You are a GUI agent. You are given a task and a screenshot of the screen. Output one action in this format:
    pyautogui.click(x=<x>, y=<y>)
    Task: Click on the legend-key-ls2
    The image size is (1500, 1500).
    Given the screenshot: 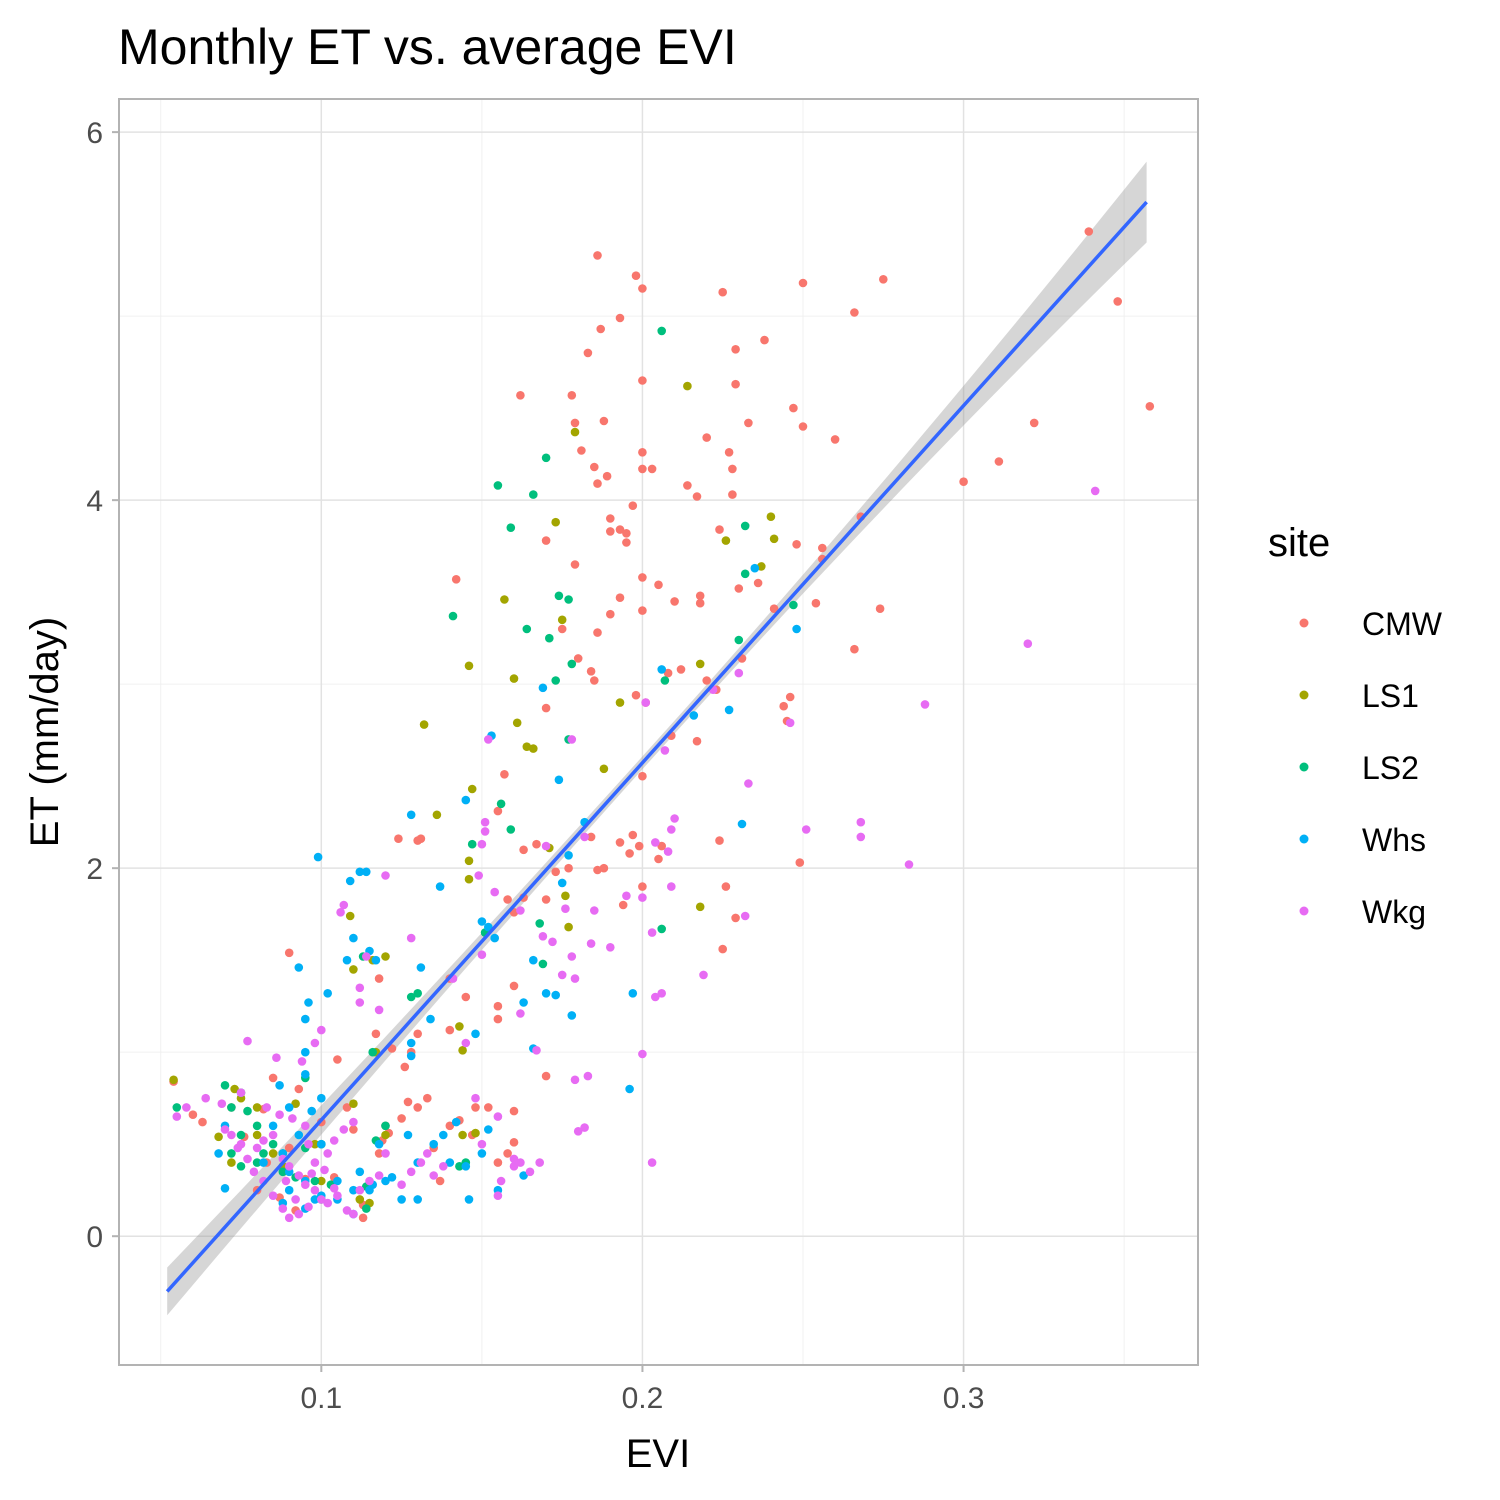 What is the action you would take?
    pyautogui.click(x=1304, y=767)
    